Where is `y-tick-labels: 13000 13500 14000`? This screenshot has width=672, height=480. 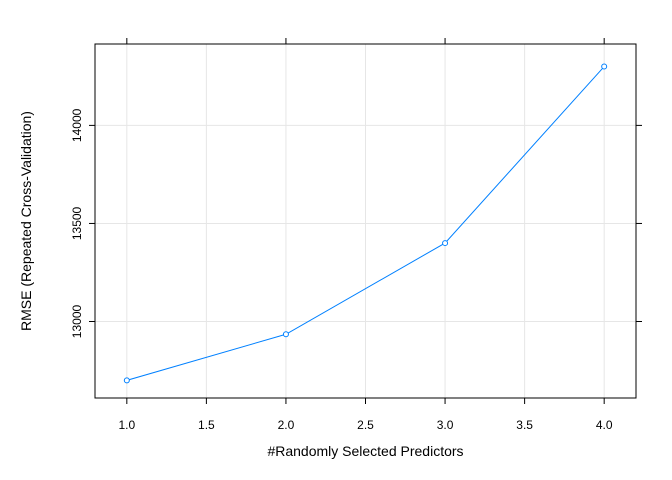 y-tick-labels: 13000 13500 14000 is located at coordinates (77, 223).